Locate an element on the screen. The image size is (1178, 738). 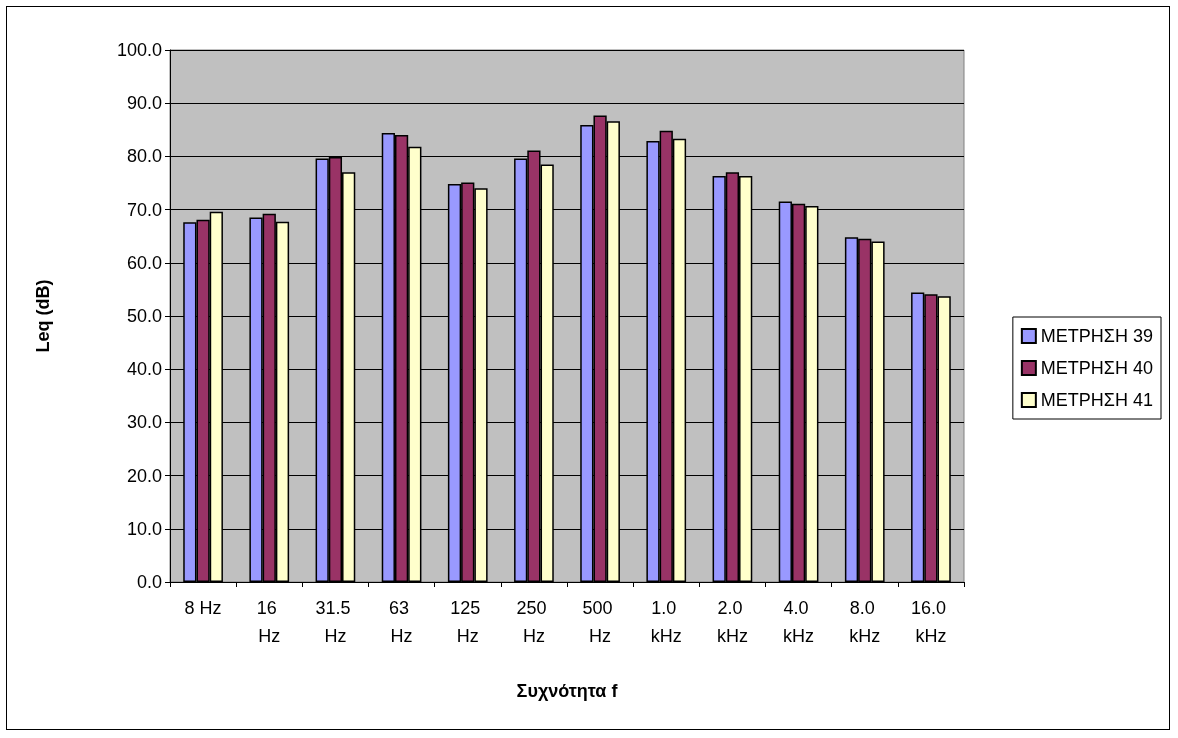
x-tick-label: 8 Hz is located at coordinates (203, 608).